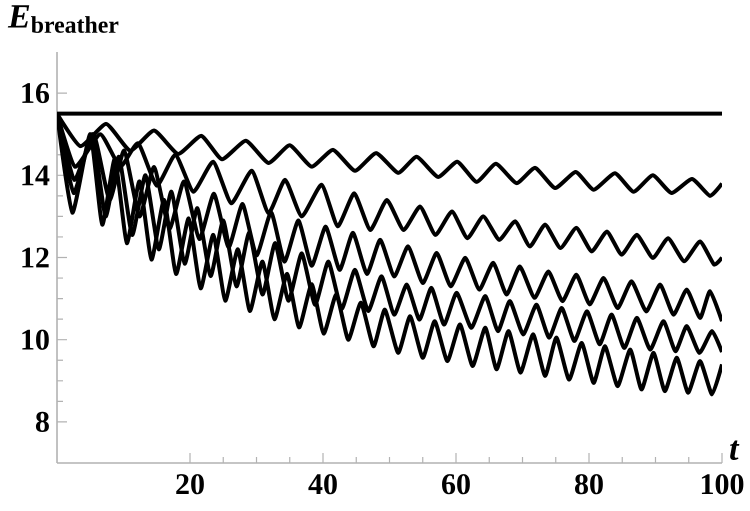 The image size is (750, 511). What do you see at coordinates (735, 450) in the screenshot?
I see `x-axis-title: t` at bounding box center [735, 450].